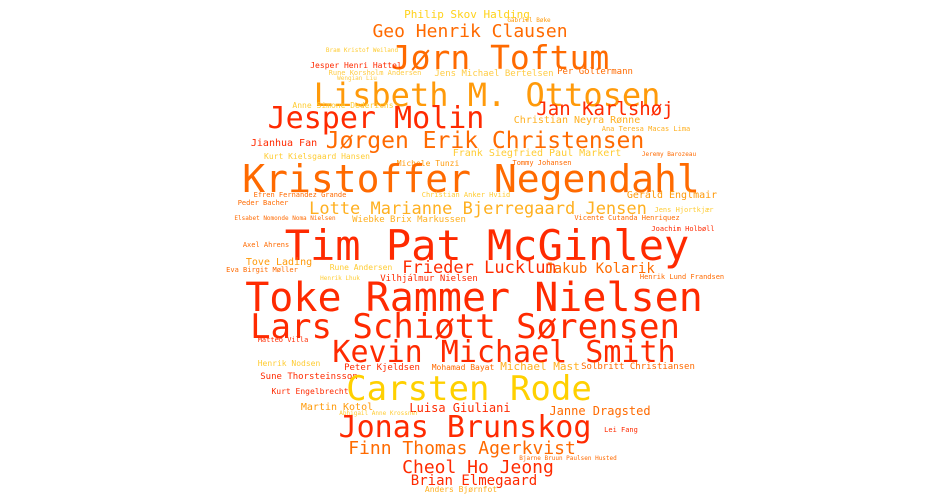 Image resolution: width=950 pixels, height=500 pixels. Describe the element at coordinates (375, 73) in the screenshot. I see `cloud-word: Rune Korsholm Andersen` at that location.